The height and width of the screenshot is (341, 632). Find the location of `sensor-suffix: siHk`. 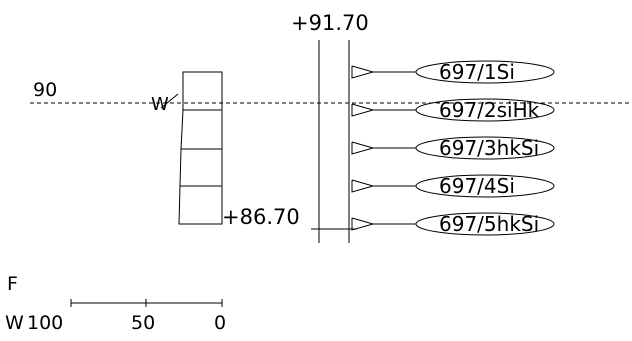

sensor-suffix: siHk is located at coordinates (518, 110).